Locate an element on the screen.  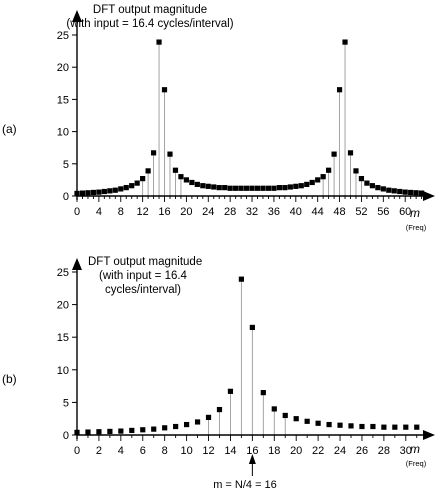
x-tick-label-b-2: 2 is located at coordinates (99, 451).